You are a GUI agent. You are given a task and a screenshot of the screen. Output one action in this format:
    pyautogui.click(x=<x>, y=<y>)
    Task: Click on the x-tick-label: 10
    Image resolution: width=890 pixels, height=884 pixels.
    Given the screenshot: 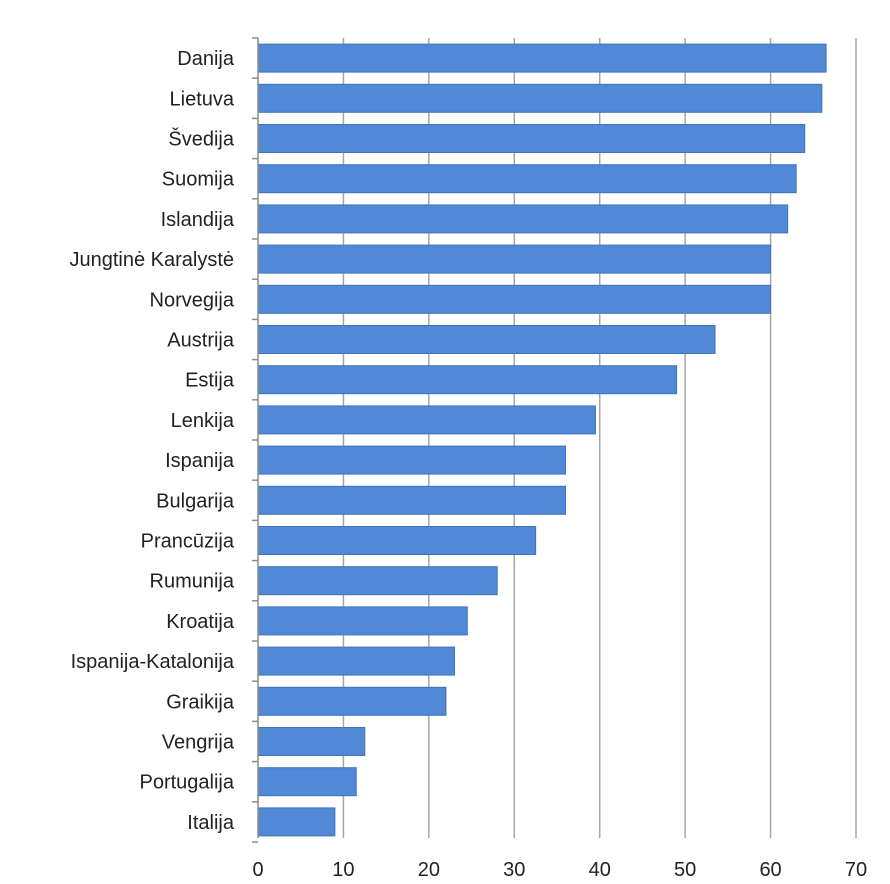 What is the action you would take?
    pyautogui.click(x=343, y=870)
    